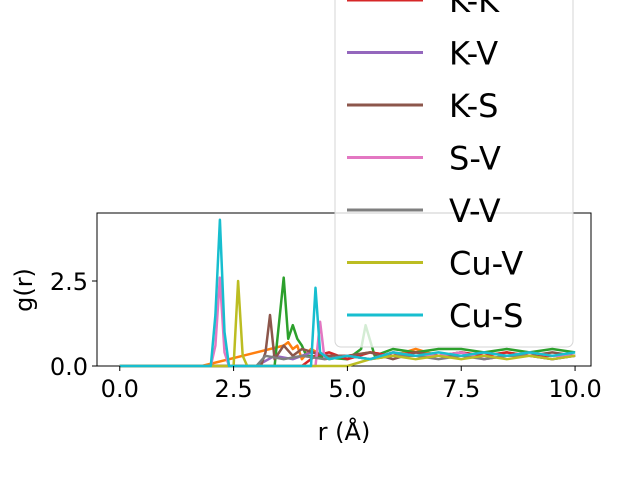 This screenshot has height=480, width=640. What do you see at coordinates (234, 389) in the screenshot?
I see `x-tick-label: 2.5` at bounding box center [234, 389].